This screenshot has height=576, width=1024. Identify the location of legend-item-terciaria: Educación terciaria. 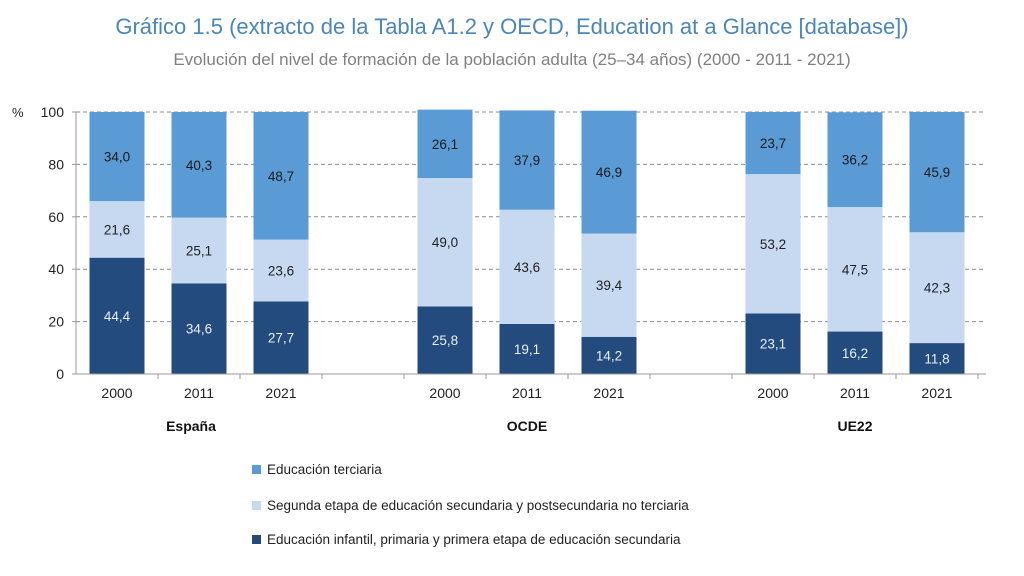
(317, 469).